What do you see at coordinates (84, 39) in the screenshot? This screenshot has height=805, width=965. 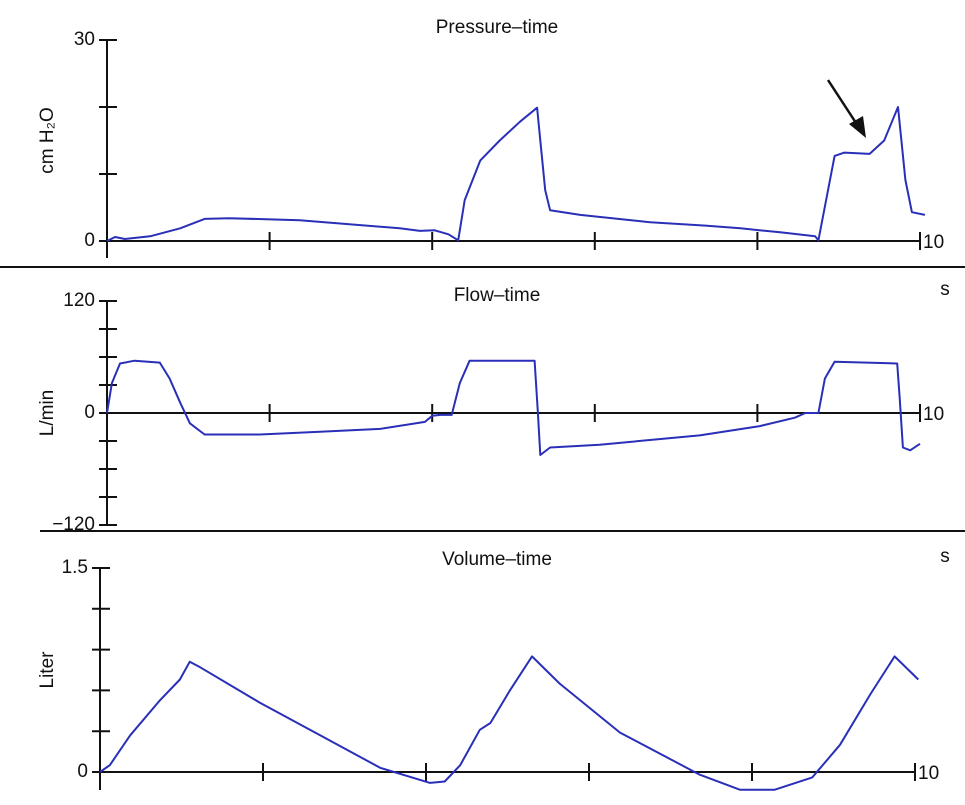 I see `y-tick-label: 30` at bounding box center [84, 39].